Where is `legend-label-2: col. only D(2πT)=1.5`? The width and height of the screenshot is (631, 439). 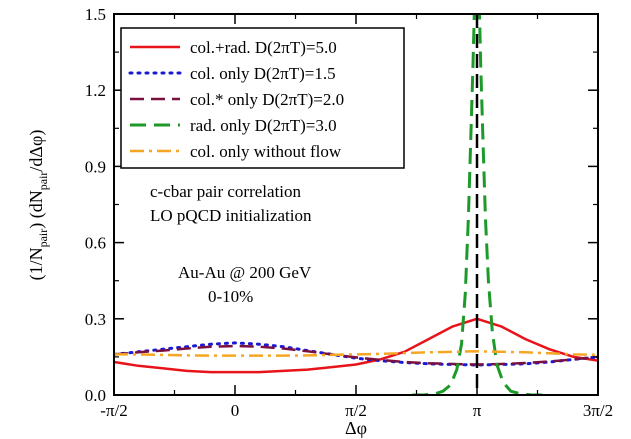 legend-label-2: col. only D(2πT)=1.5 is located at coordinates (263, 73).